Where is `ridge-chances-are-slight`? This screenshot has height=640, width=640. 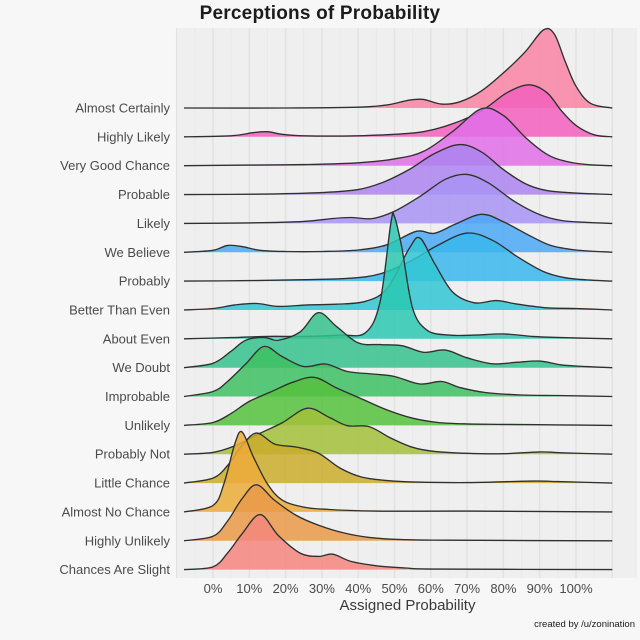
ridge-chances-are-slight is located at coordinates (398, 542).